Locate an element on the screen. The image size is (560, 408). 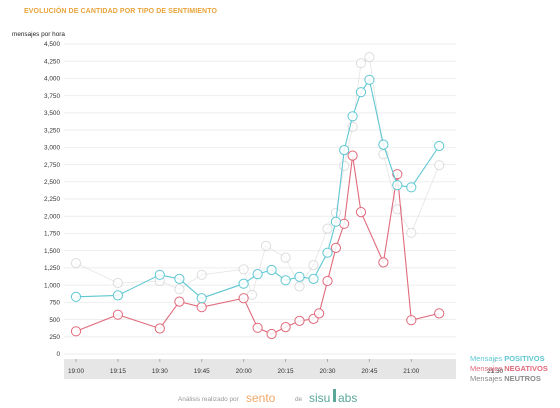
legend-strong: POSITIVOS is located at coordinates (524, 358).